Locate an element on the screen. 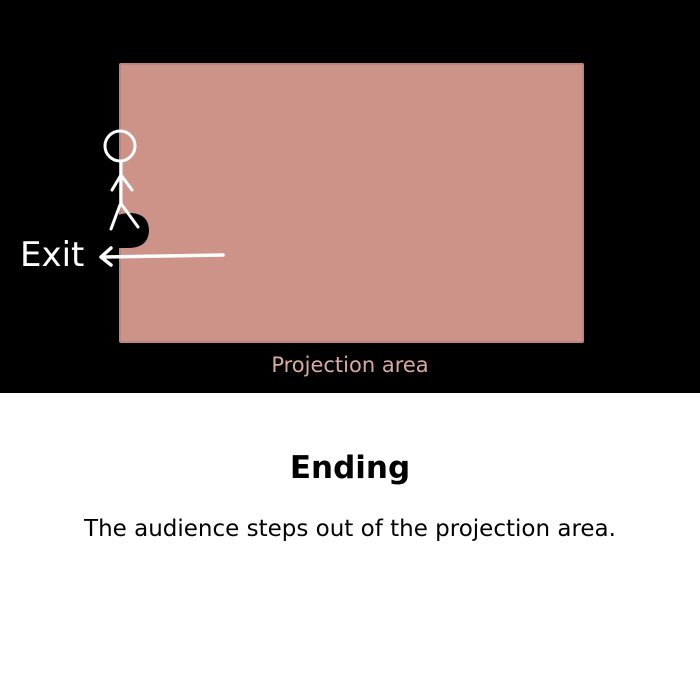 Image resolution: width=700 pixels, height=700 pixels. exit-label: Exit is located at coordinates (52, 255).